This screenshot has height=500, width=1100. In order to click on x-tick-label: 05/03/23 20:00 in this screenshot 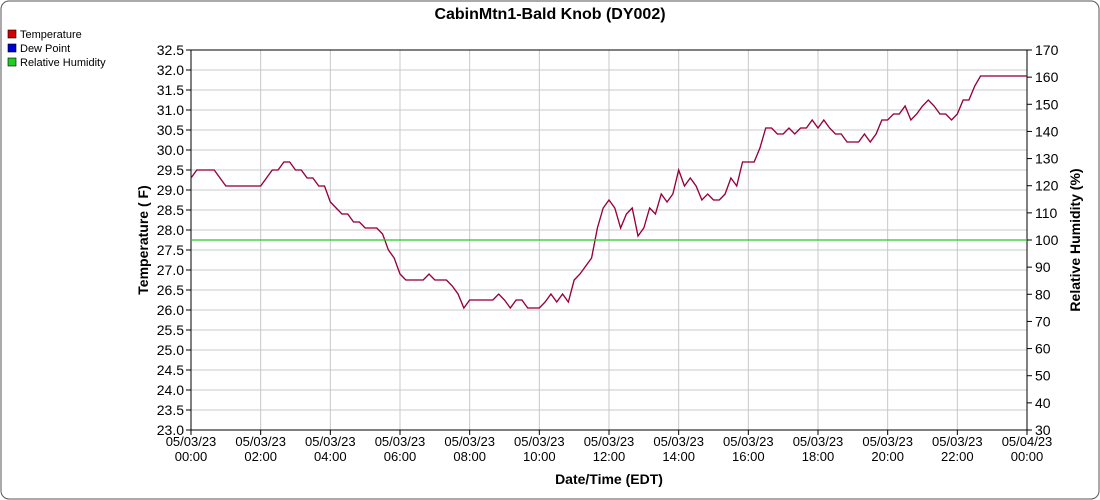, I will do `click(887, 449)`.